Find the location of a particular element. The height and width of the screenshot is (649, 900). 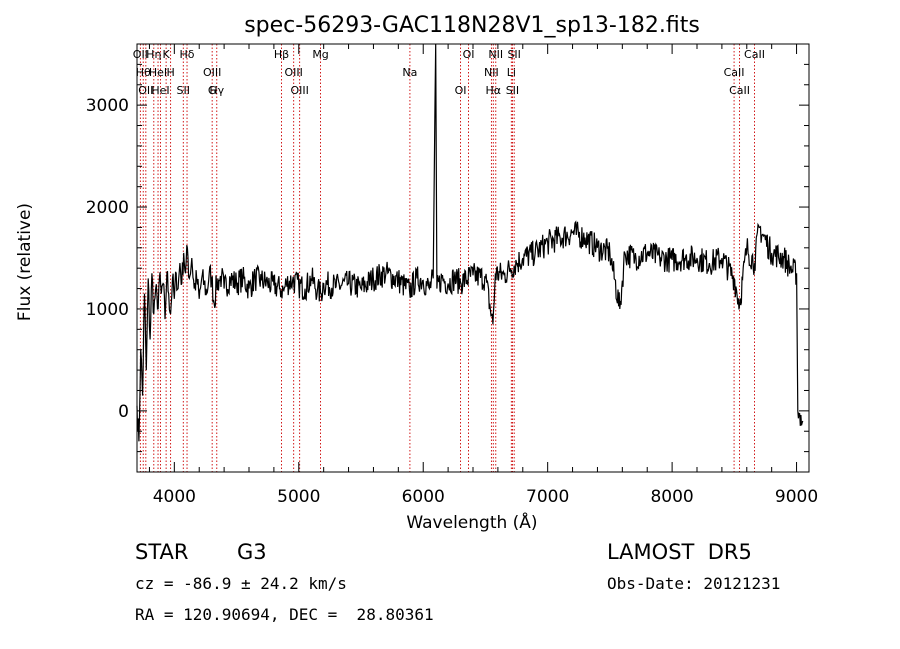

spectral-line-label: Hη is located at coordinates (153, 54).